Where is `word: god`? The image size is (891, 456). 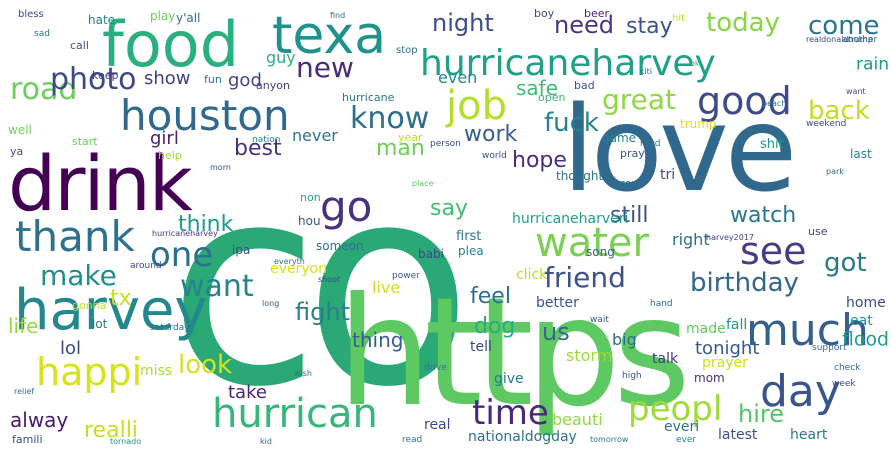 word: god is located at coordinates (245, 80).